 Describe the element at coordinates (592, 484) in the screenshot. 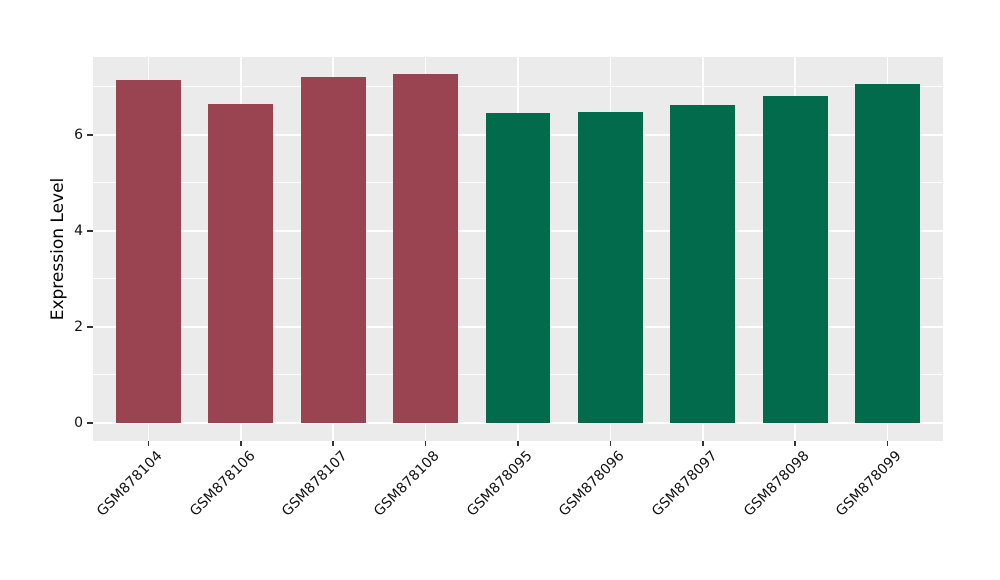

I see `x-tick-label-GSM878096: GSM878096` at that location.